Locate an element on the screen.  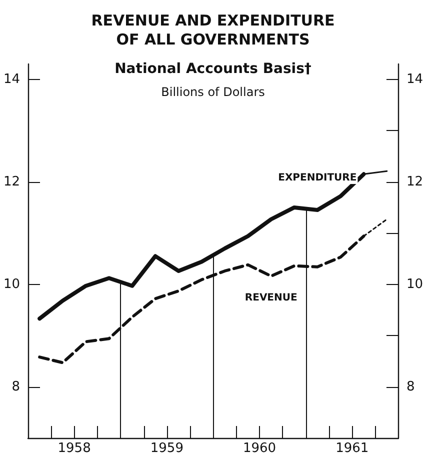
y2-tick-label: 8 is located at coordinates (410, 386).